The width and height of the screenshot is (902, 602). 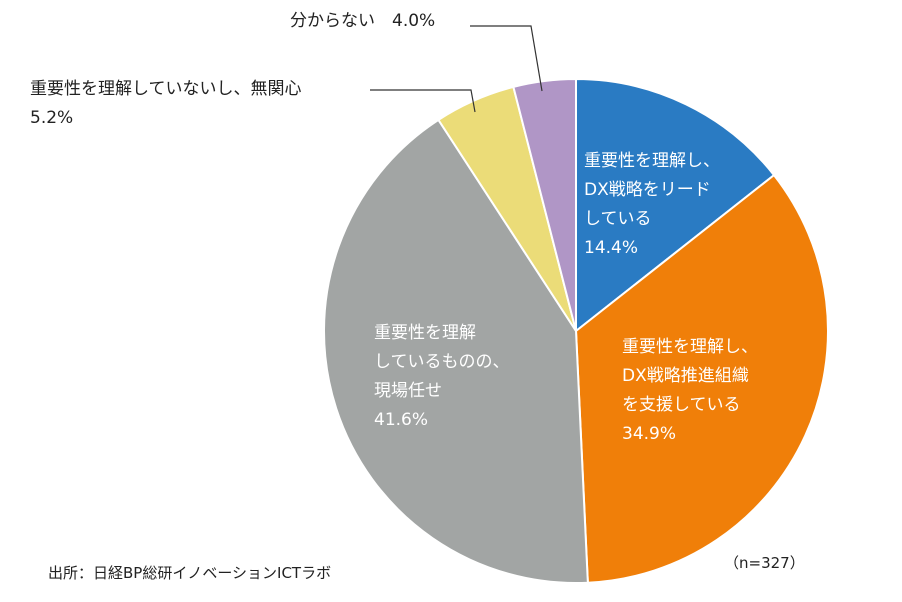 What do you see at coordinates (652, 204) in the screenshot?
I see `slice-label-1: 重要性を理解し、 DX戦略をリードしている 14.4%` at bounding box center [652, 204].